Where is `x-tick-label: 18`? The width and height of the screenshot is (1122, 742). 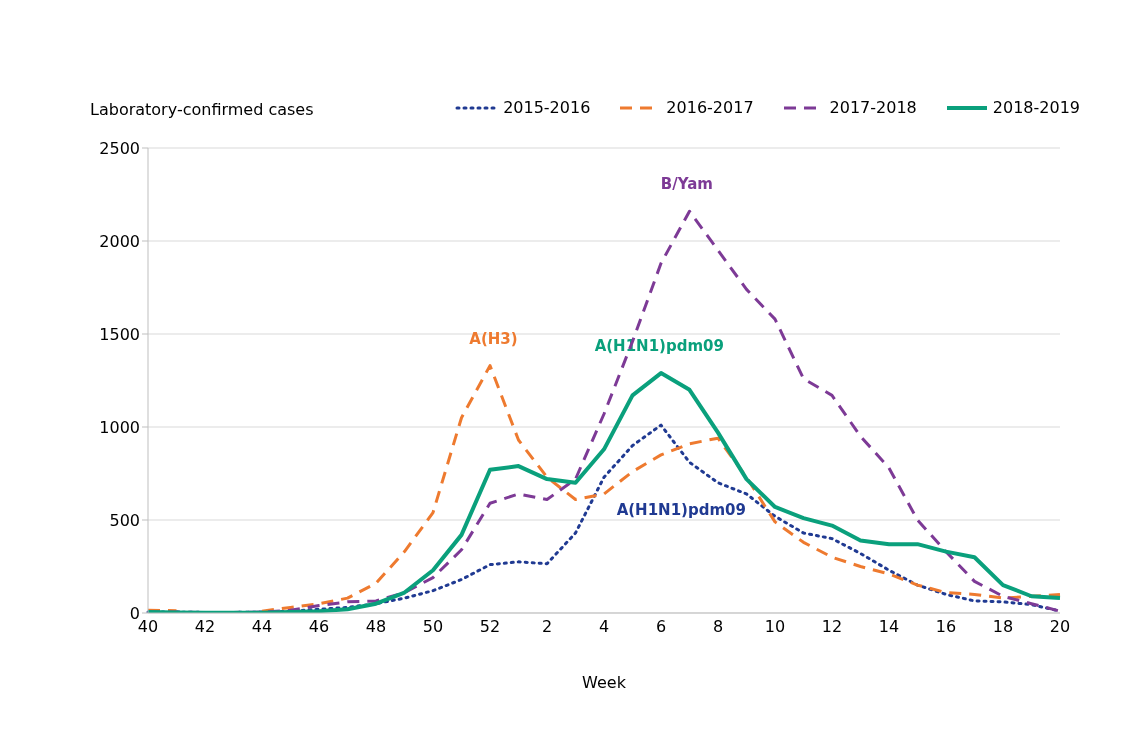
x-tick-label: 18 is located at coordinates (1003, 627).